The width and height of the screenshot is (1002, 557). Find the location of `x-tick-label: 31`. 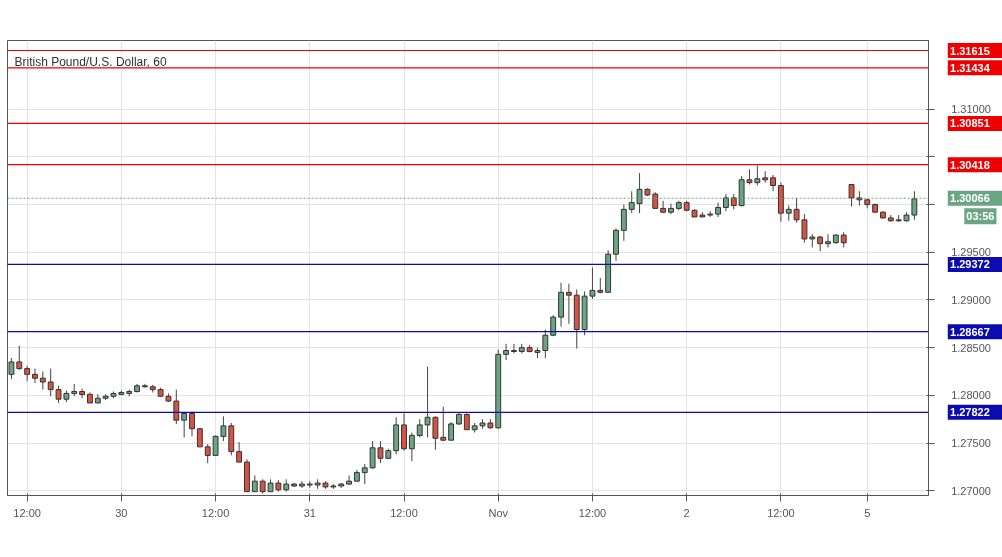

x-tick-label: 31 is located at coordinates (309, 512).